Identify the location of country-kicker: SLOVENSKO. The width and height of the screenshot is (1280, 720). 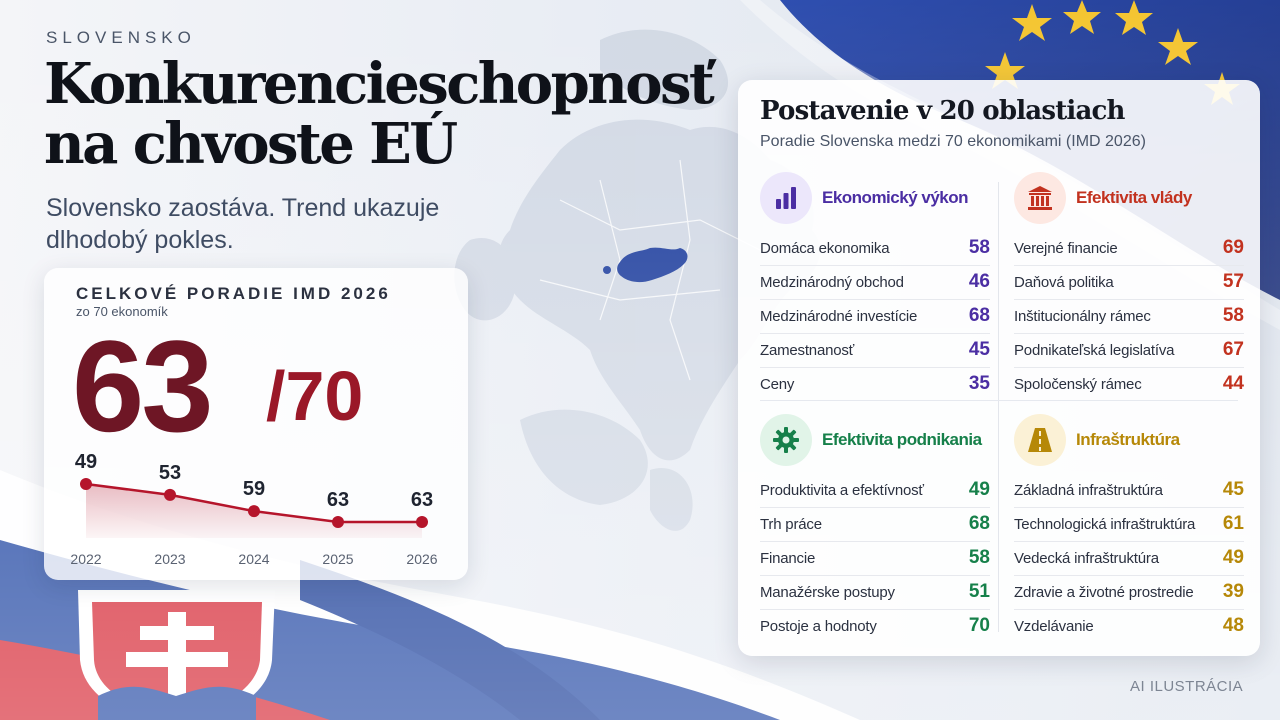
(121, 37).